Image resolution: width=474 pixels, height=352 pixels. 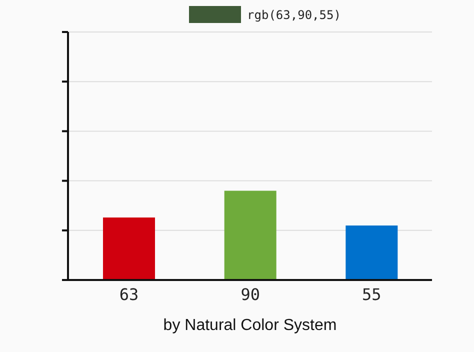 I want to click on data-label: 90, so click(x=250, y=294).